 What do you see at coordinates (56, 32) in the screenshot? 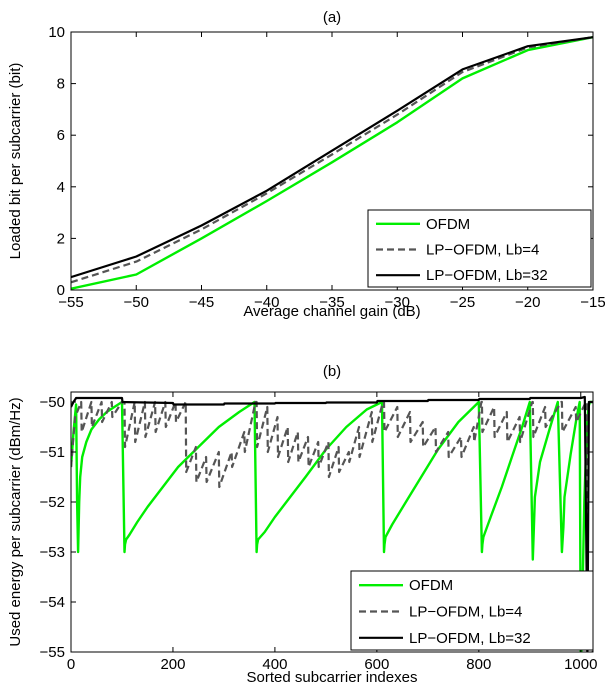
I see `y-tick-label: 10` at bounding box center [56, 32].